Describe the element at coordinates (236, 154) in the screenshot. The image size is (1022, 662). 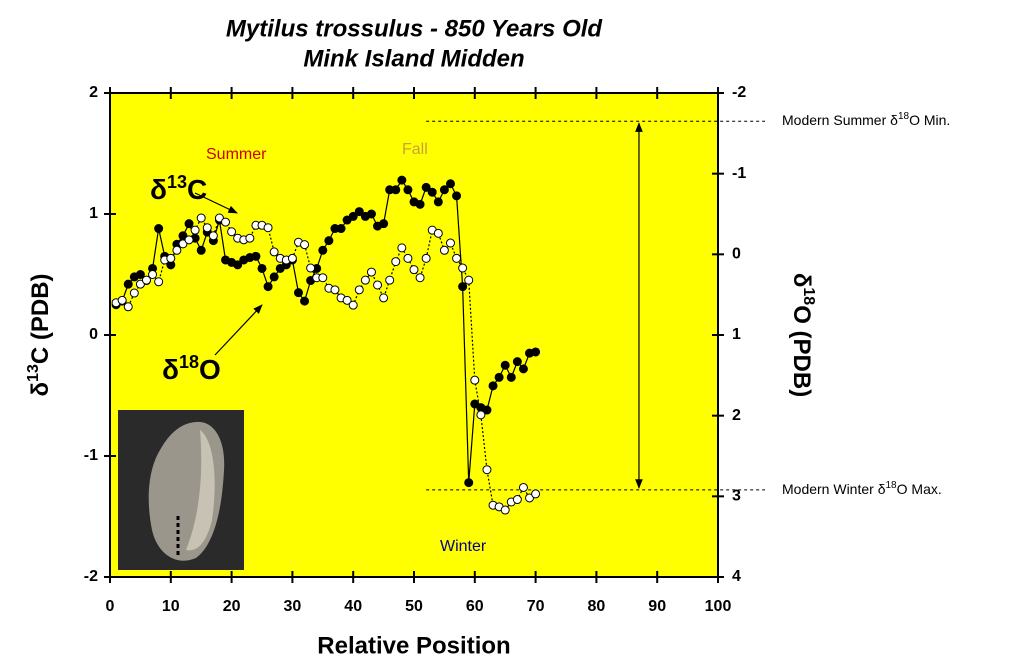
I see `annotation: Summer` at that location.